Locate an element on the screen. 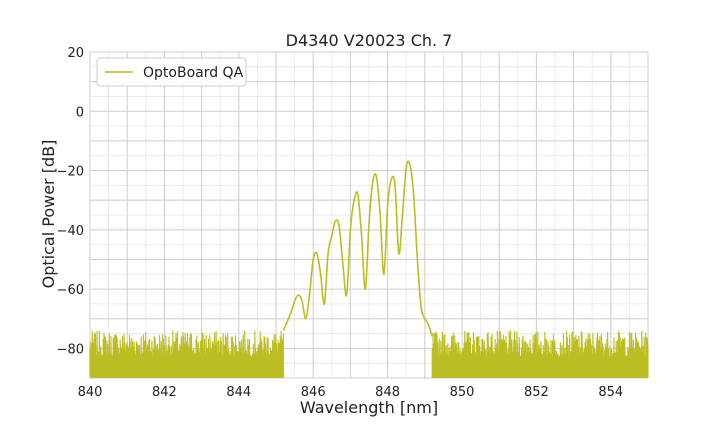 This screenshot has width=720, height=436. x-tick-label: 850 is located at coordinates (462, 392).